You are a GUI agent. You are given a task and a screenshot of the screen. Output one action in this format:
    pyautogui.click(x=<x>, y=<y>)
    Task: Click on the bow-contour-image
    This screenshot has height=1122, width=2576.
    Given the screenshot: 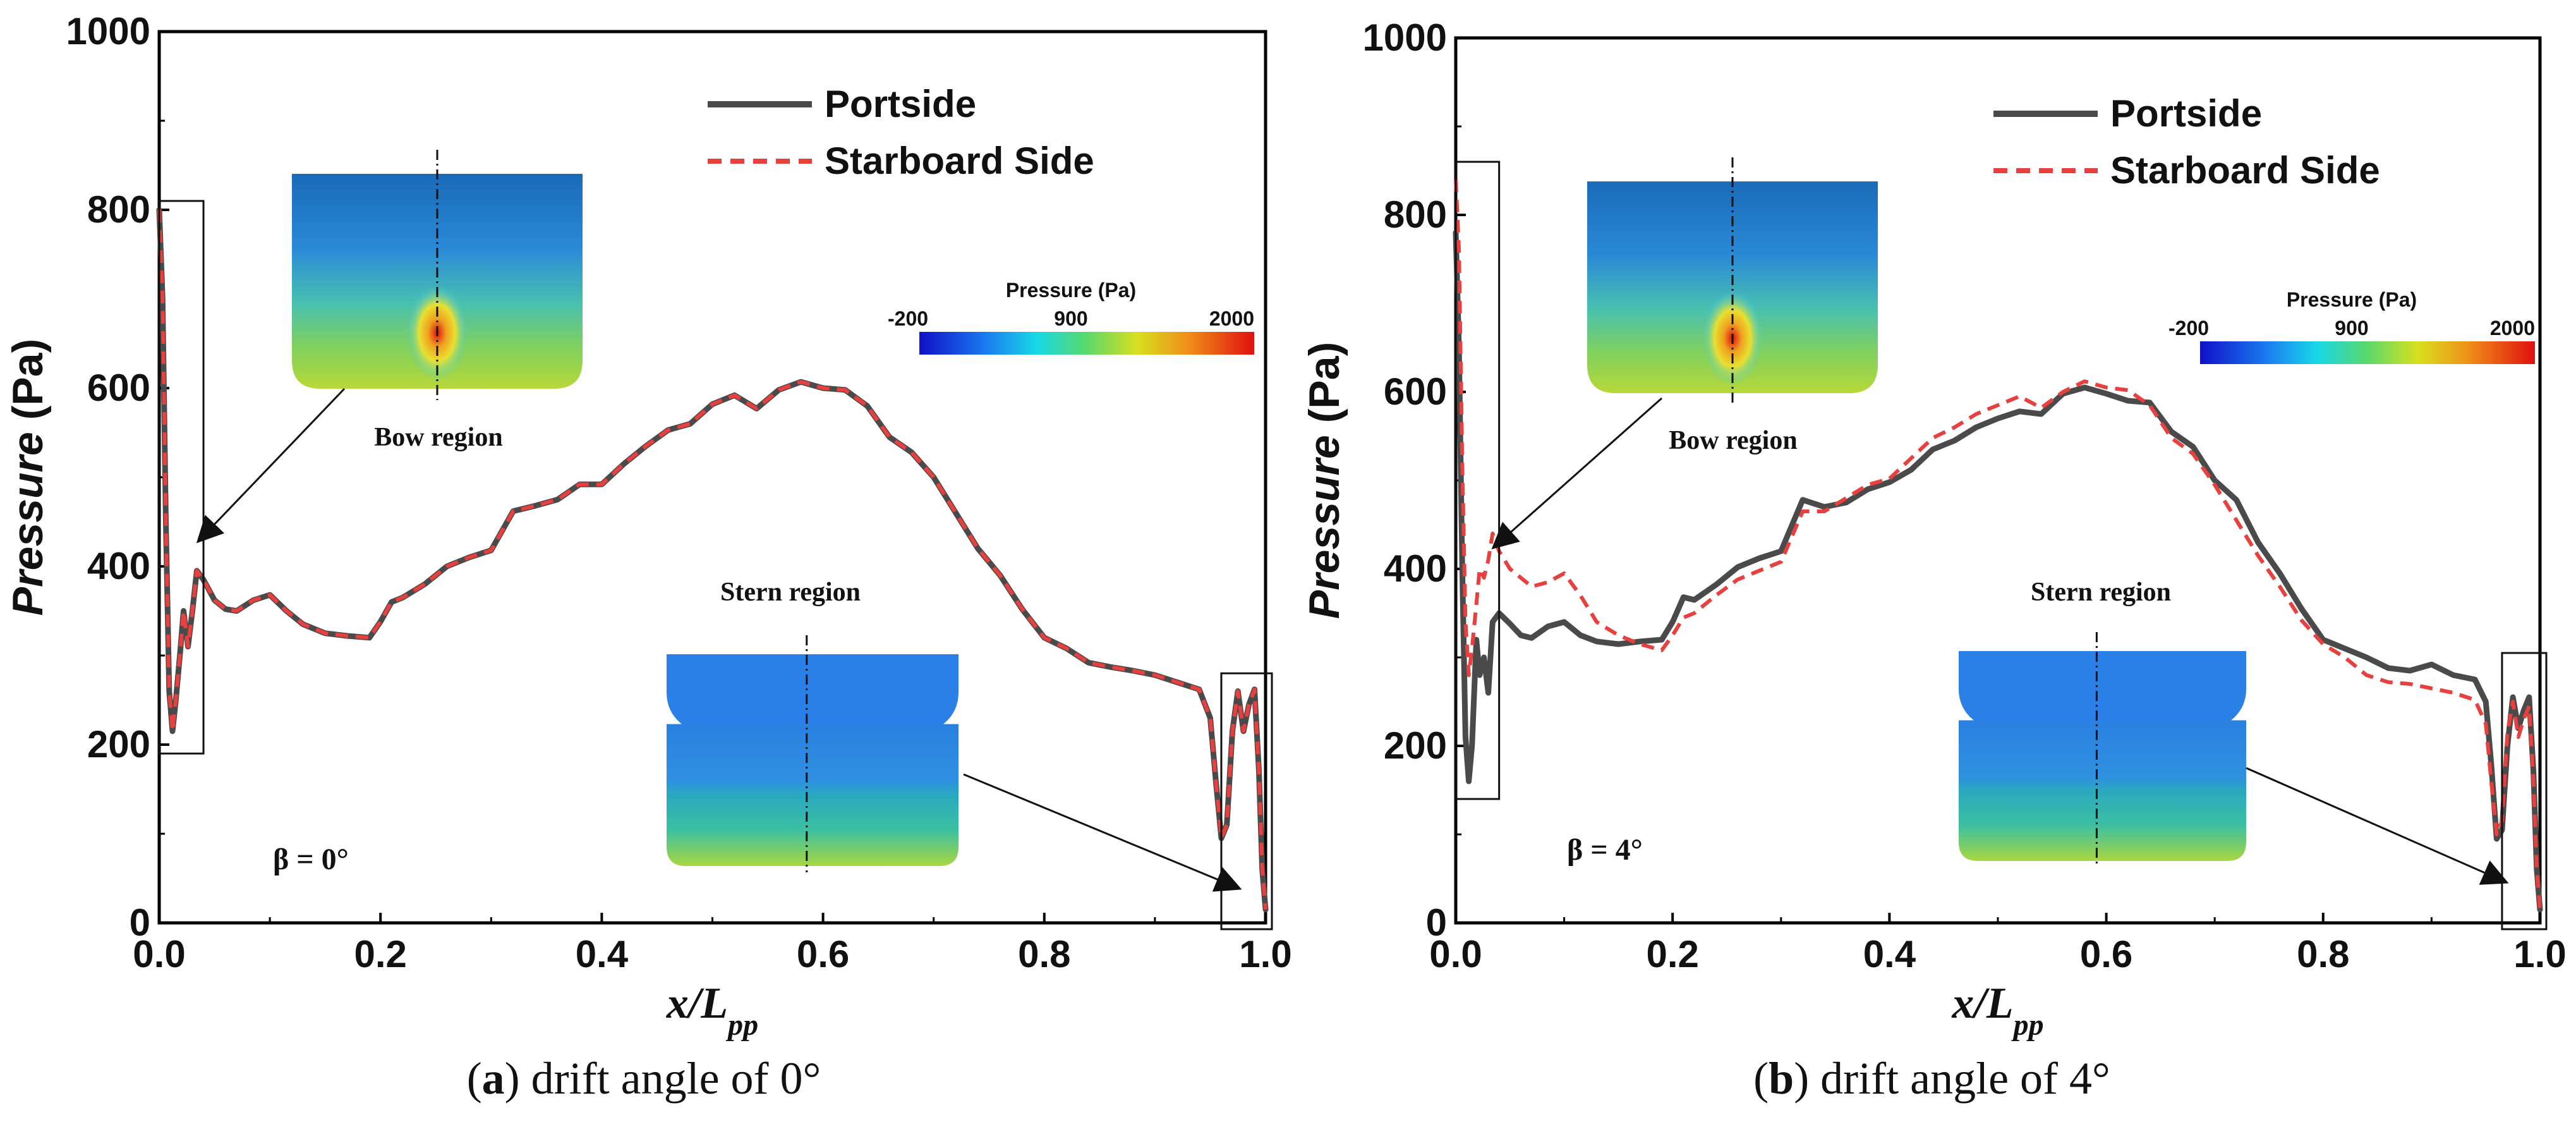 What is the action you would take?
    pyautogui.click(x=1732, y=287)
    